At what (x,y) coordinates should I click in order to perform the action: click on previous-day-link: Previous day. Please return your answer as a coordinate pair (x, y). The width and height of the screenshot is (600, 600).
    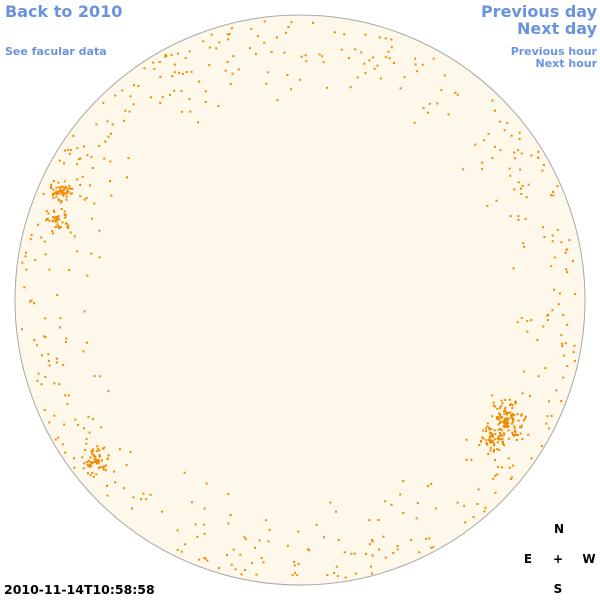
    Looking at the image, I should click on (538, 11).